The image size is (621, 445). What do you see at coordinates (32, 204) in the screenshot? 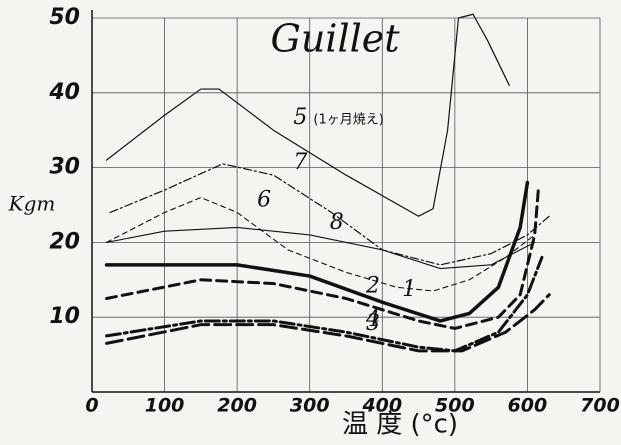
I see `y-axis-label: Kgm` at bounding box center [32, 204].